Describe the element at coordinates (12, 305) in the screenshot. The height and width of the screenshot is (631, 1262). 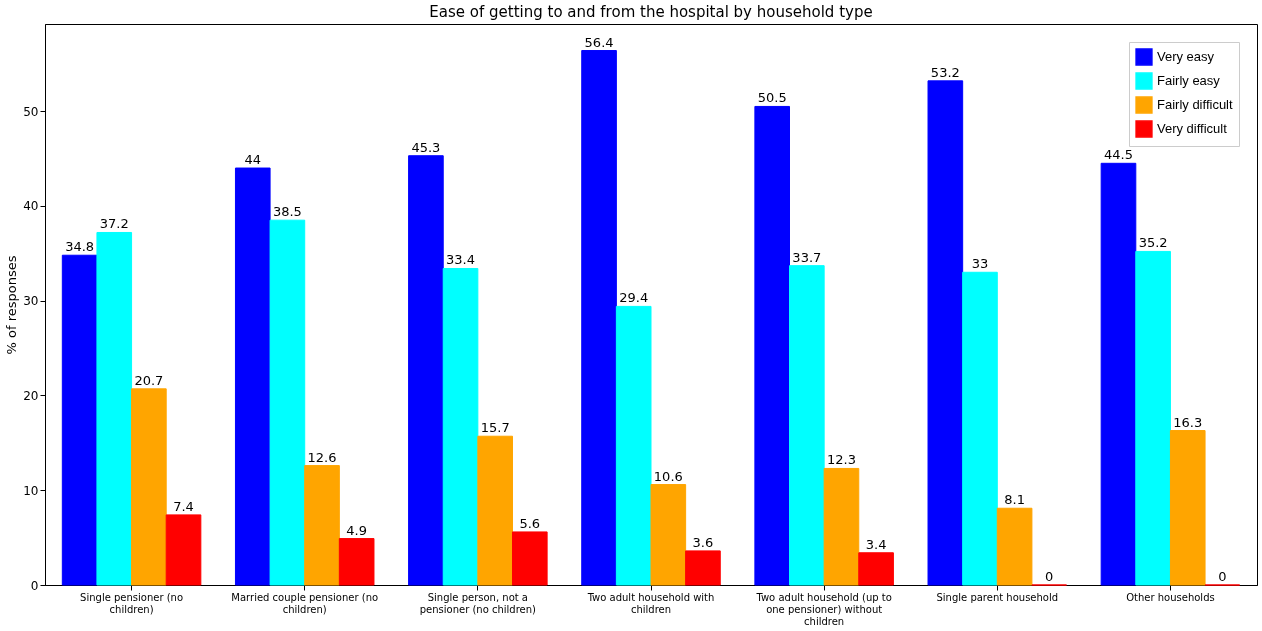
I see `y-axis-title: % of responses` at that location.